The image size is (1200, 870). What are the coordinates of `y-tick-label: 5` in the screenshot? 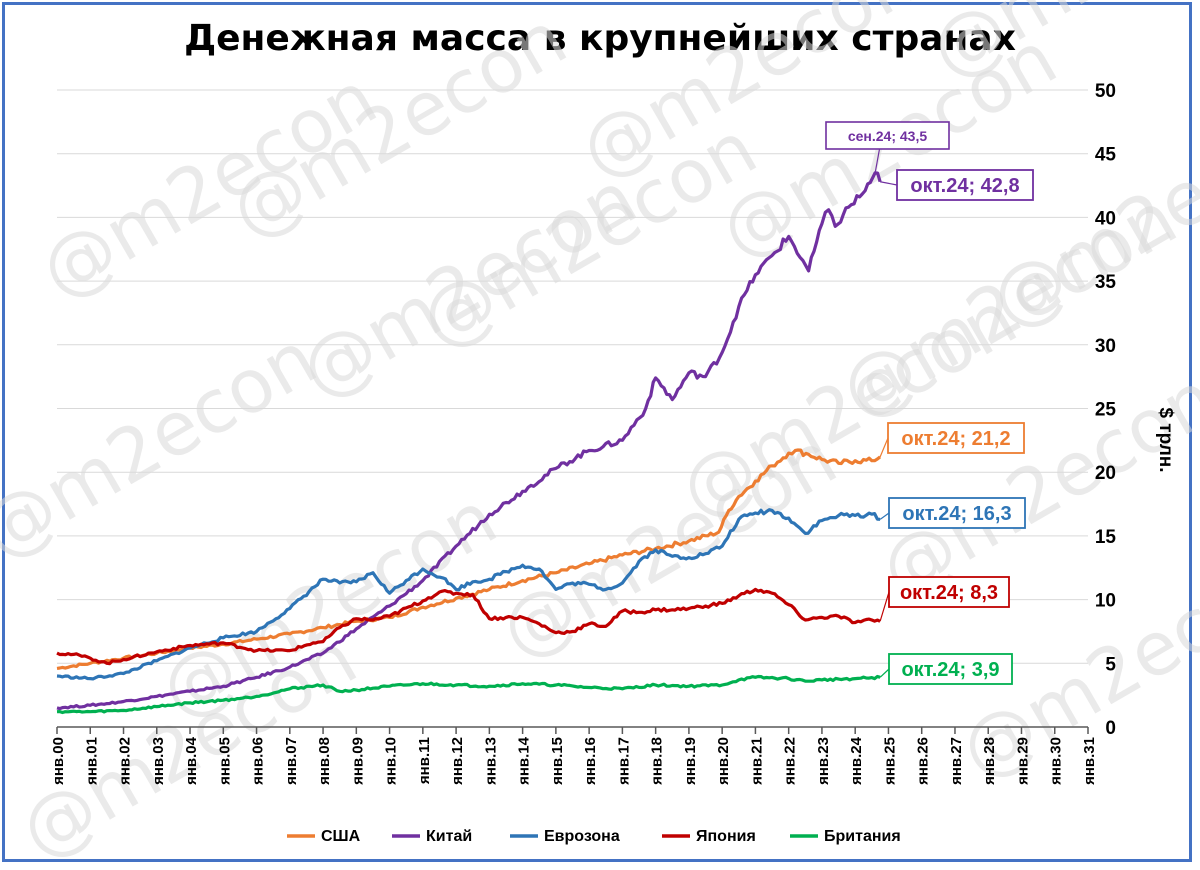 It's located at (1110, 664).